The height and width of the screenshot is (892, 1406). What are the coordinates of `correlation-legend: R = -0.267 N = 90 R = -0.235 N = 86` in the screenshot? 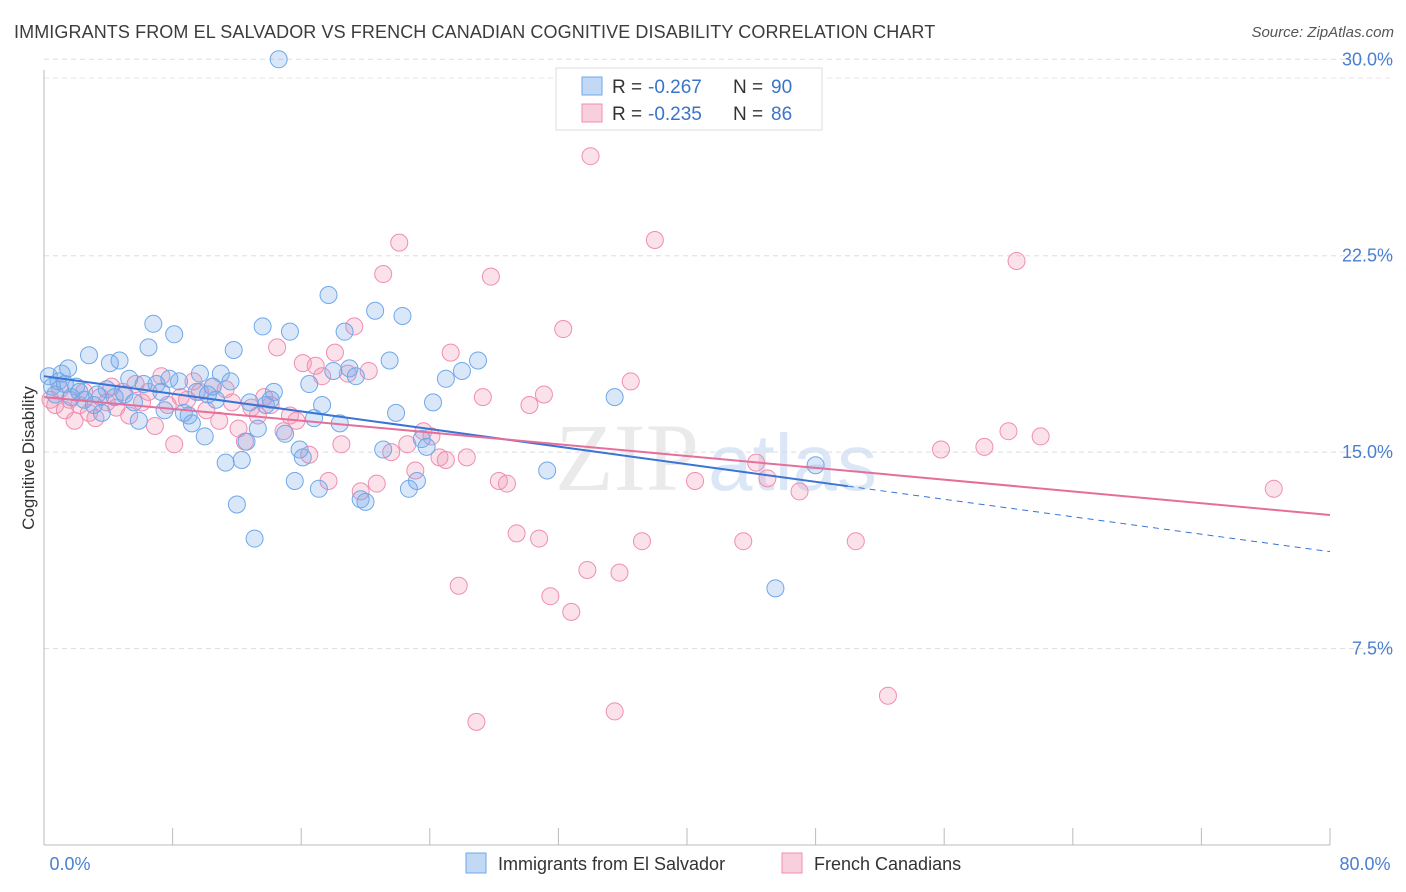 It's located at (689, 99).